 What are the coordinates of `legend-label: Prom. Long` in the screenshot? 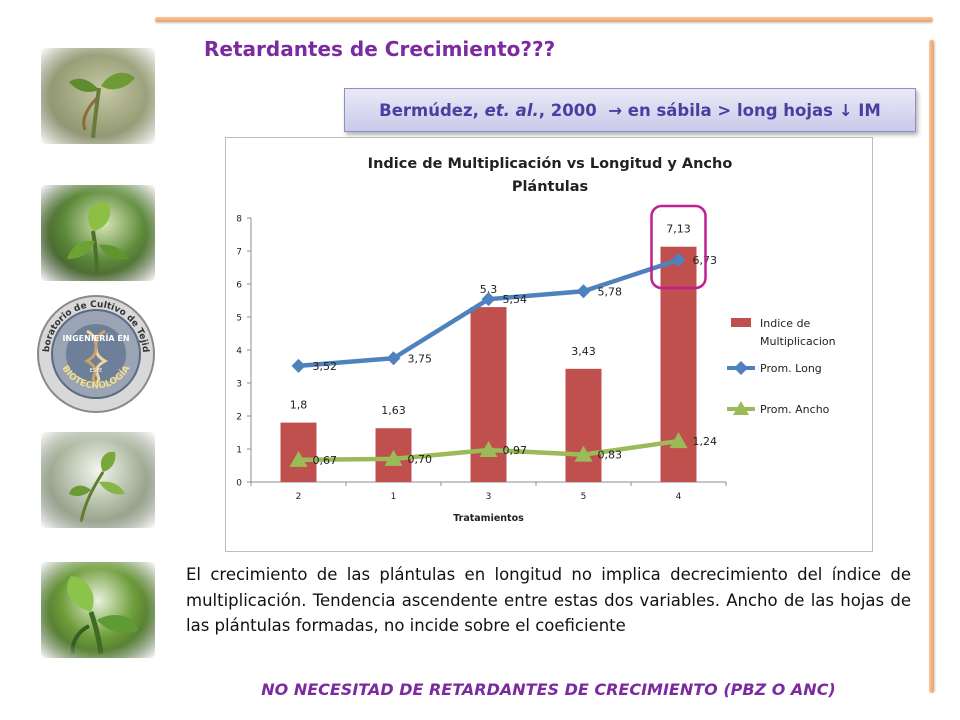 It's located at (791, 368).